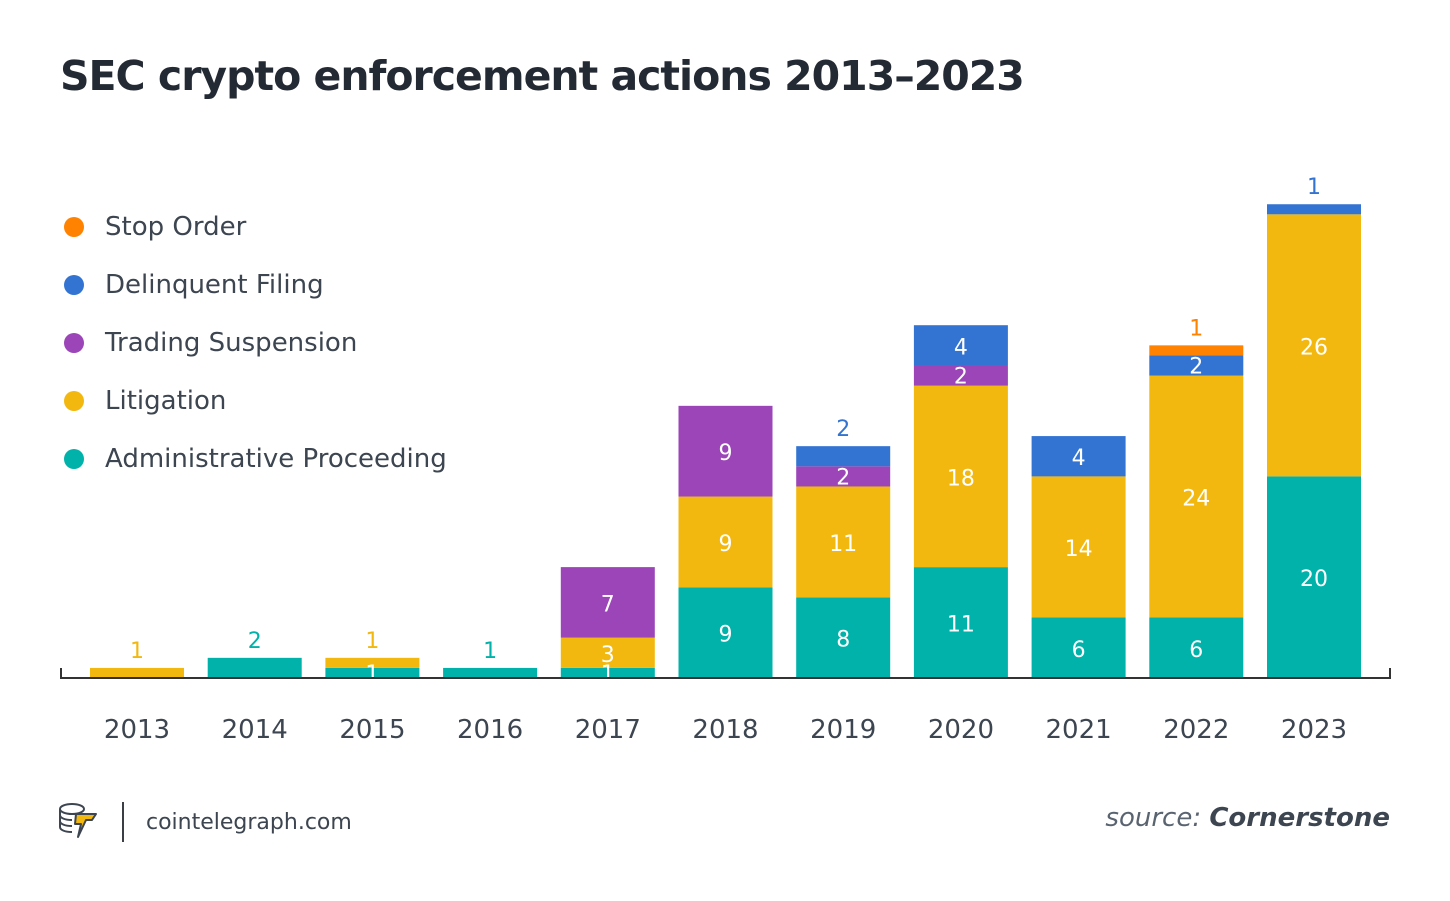 The image size is (1450, 901). I want to click on data-label-litigation-2022: 24, so click(1196, 499).